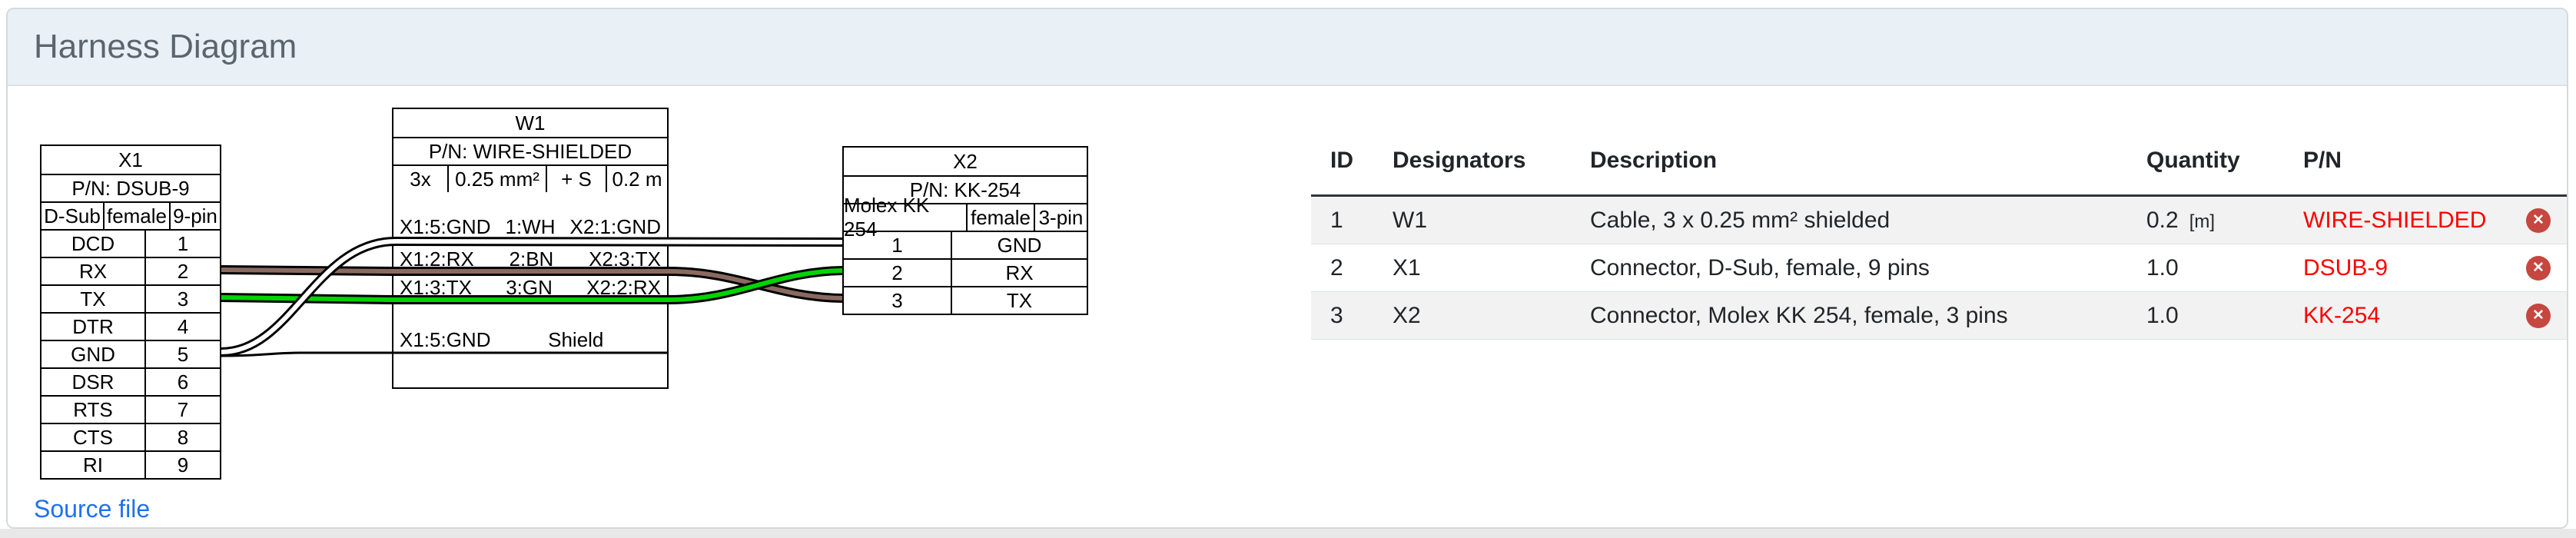  What do you see at coordinates (530, 340) in the screenshot?
I see `cable-wire-label-row: X1:5:GND Shield` at bounding box center [530, 340].